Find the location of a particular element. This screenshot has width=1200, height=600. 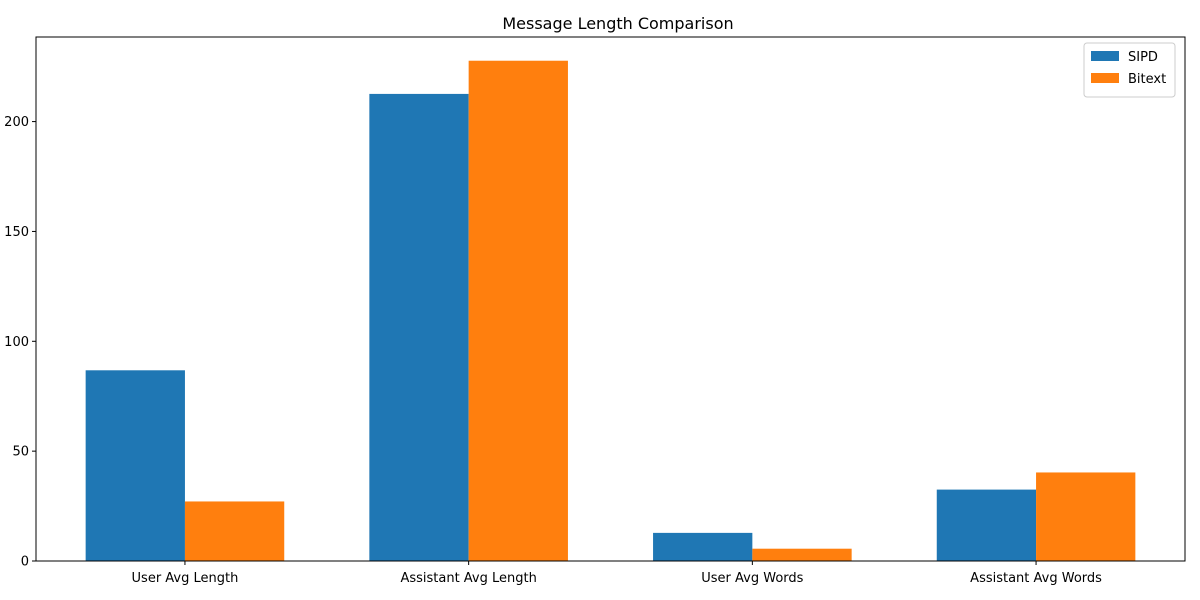

y-tick-label: 50 is located at coordinates (20, 452).